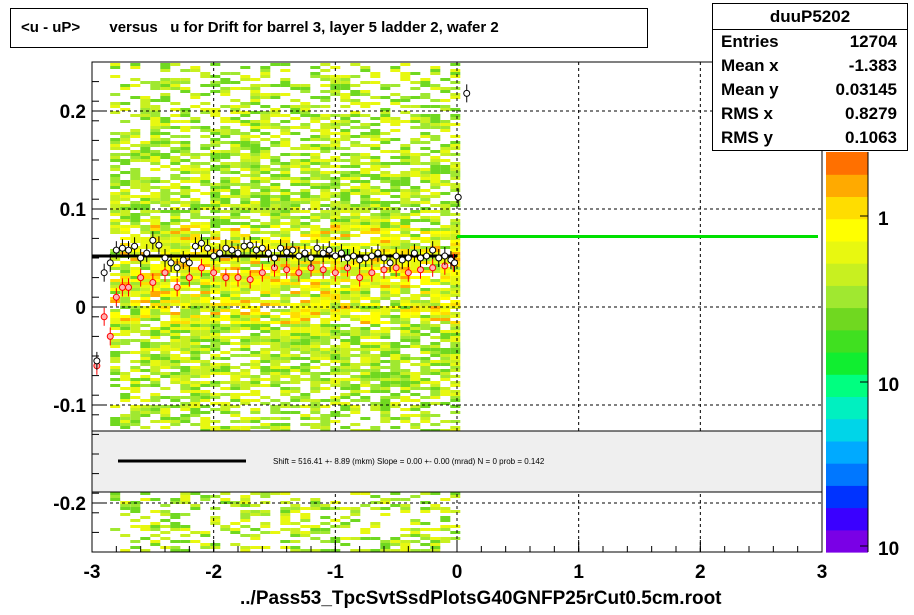 The width and height of the screenshot is (914, 615). Describe the element at coordinates (810, 114) in the screenshot. I see `stats-row-rms-x: RMS x 0.8279` at that location.